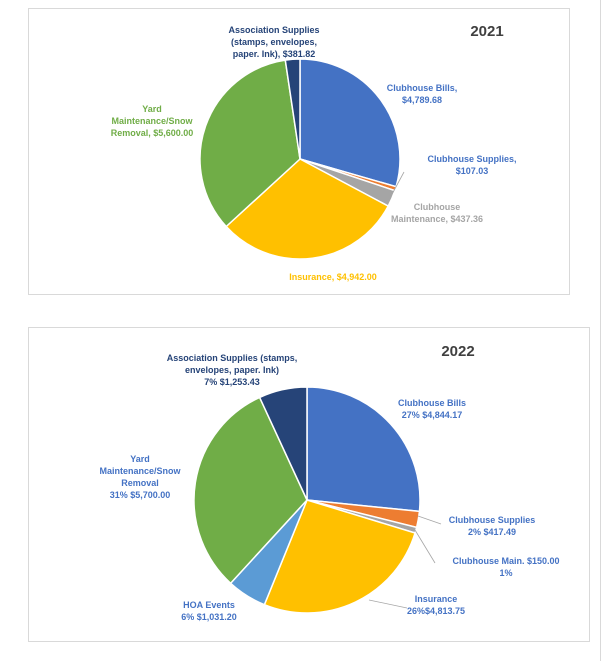  What do you see at coordinates (209, 611) in the screenshot?
I see `data-label-hoa-events: HOA Events 6% $1,031.20` at bounding box center [209, 611].